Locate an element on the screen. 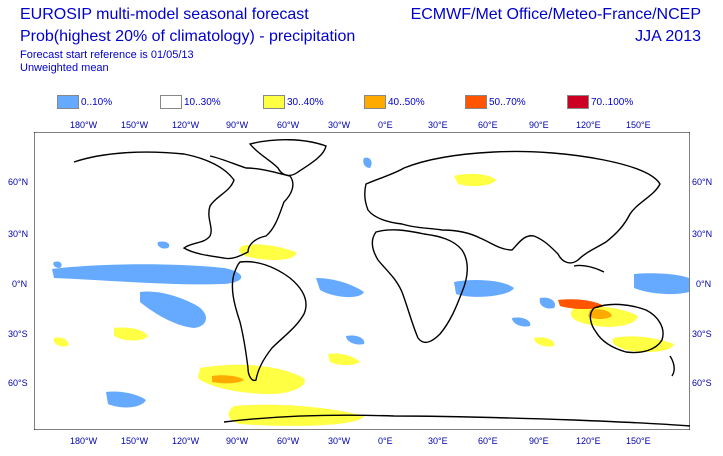  legend-item: 40..50% is located at coordinates (394, 102).